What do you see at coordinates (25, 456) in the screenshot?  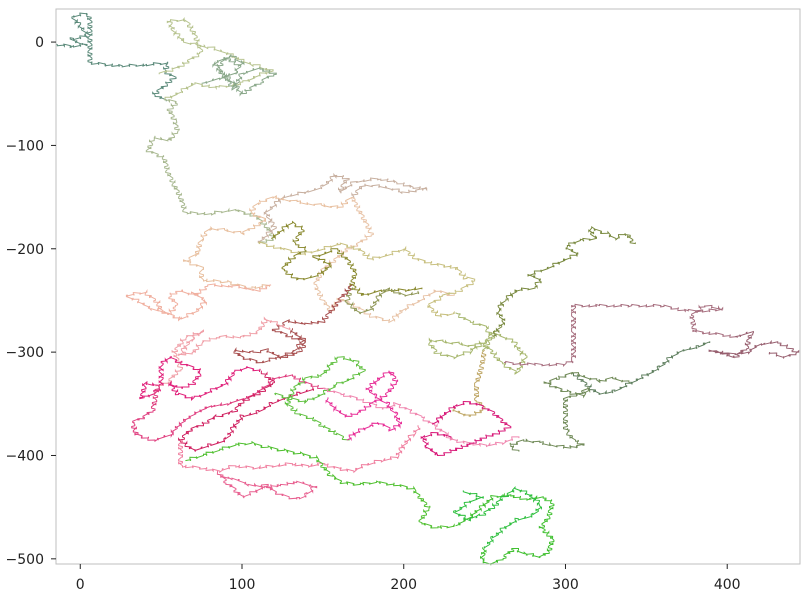 I see `y-tick-label: −400` at bounding box center [25, 456].